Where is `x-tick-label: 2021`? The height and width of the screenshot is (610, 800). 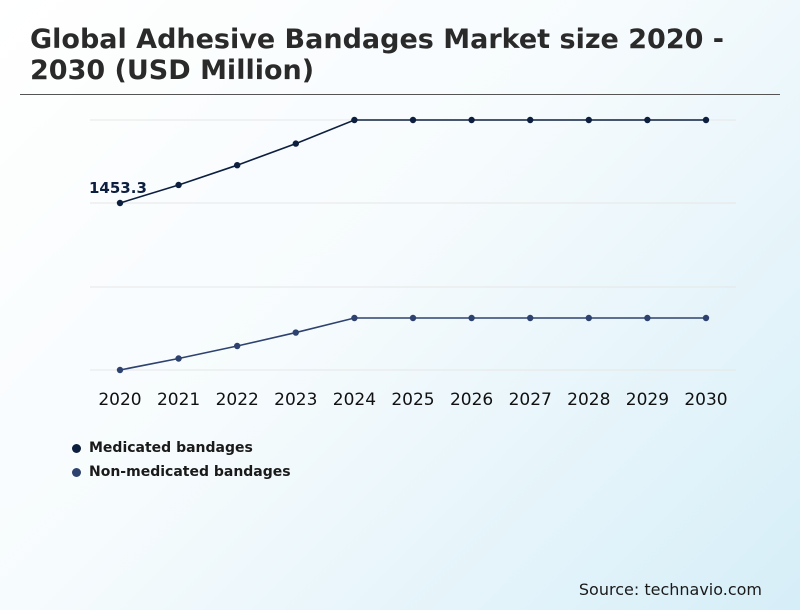
x-tick-label: 2021 is located at coordinates (178, 400).